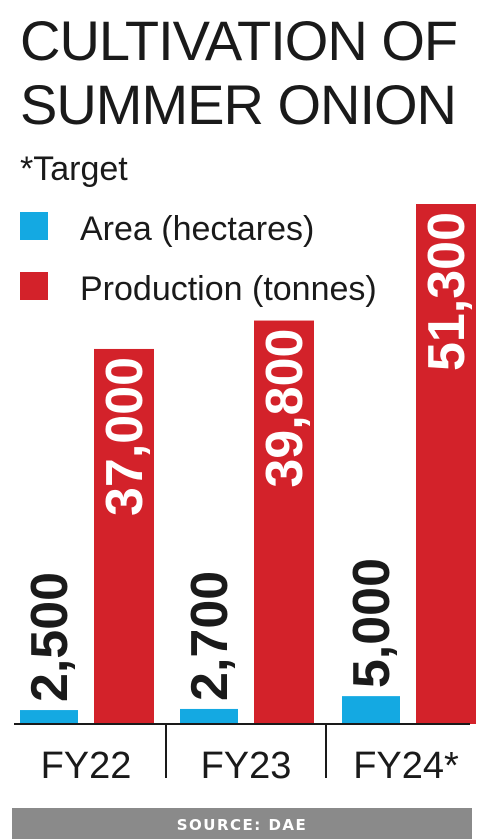  What do you see at coordinates (49, 717) in the screenshot?
I see `bar-area-fy22` at bounding box center [49, 717].